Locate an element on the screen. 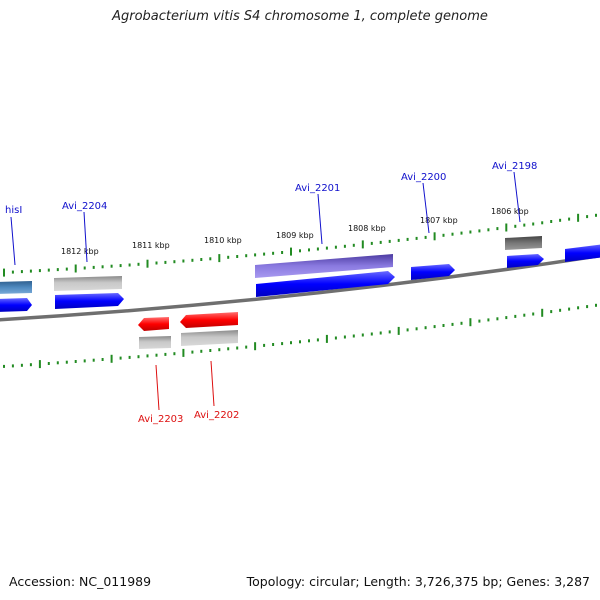 This screenshot has width=600, height=600. chromosome-backbone is located at coordinates (300, 287).